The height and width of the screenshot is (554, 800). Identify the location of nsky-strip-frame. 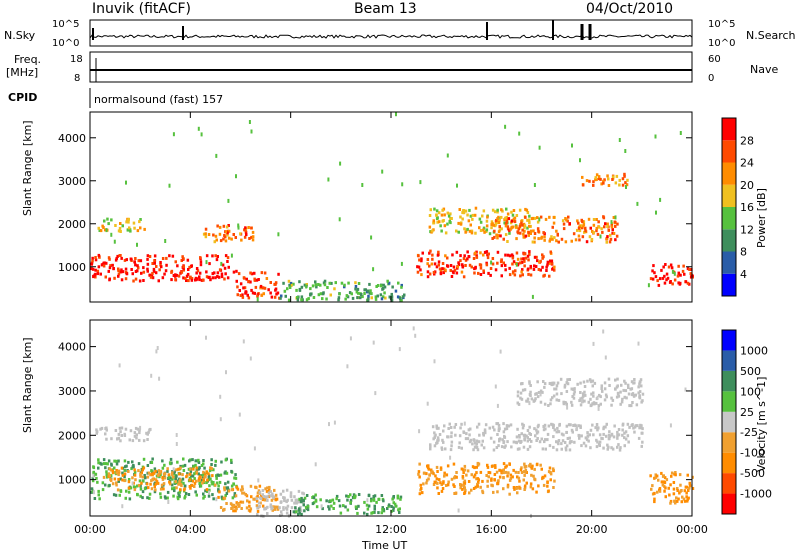
(391, 33).